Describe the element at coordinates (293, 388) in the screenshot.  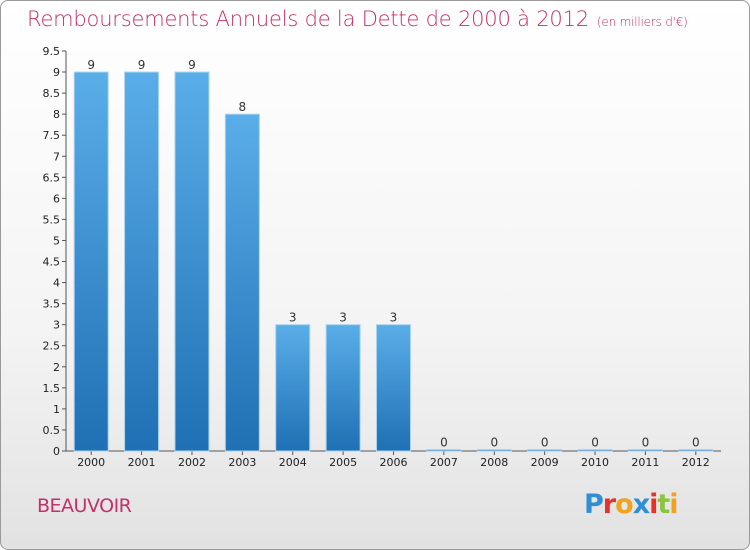
I see `bar-2004` at that location.